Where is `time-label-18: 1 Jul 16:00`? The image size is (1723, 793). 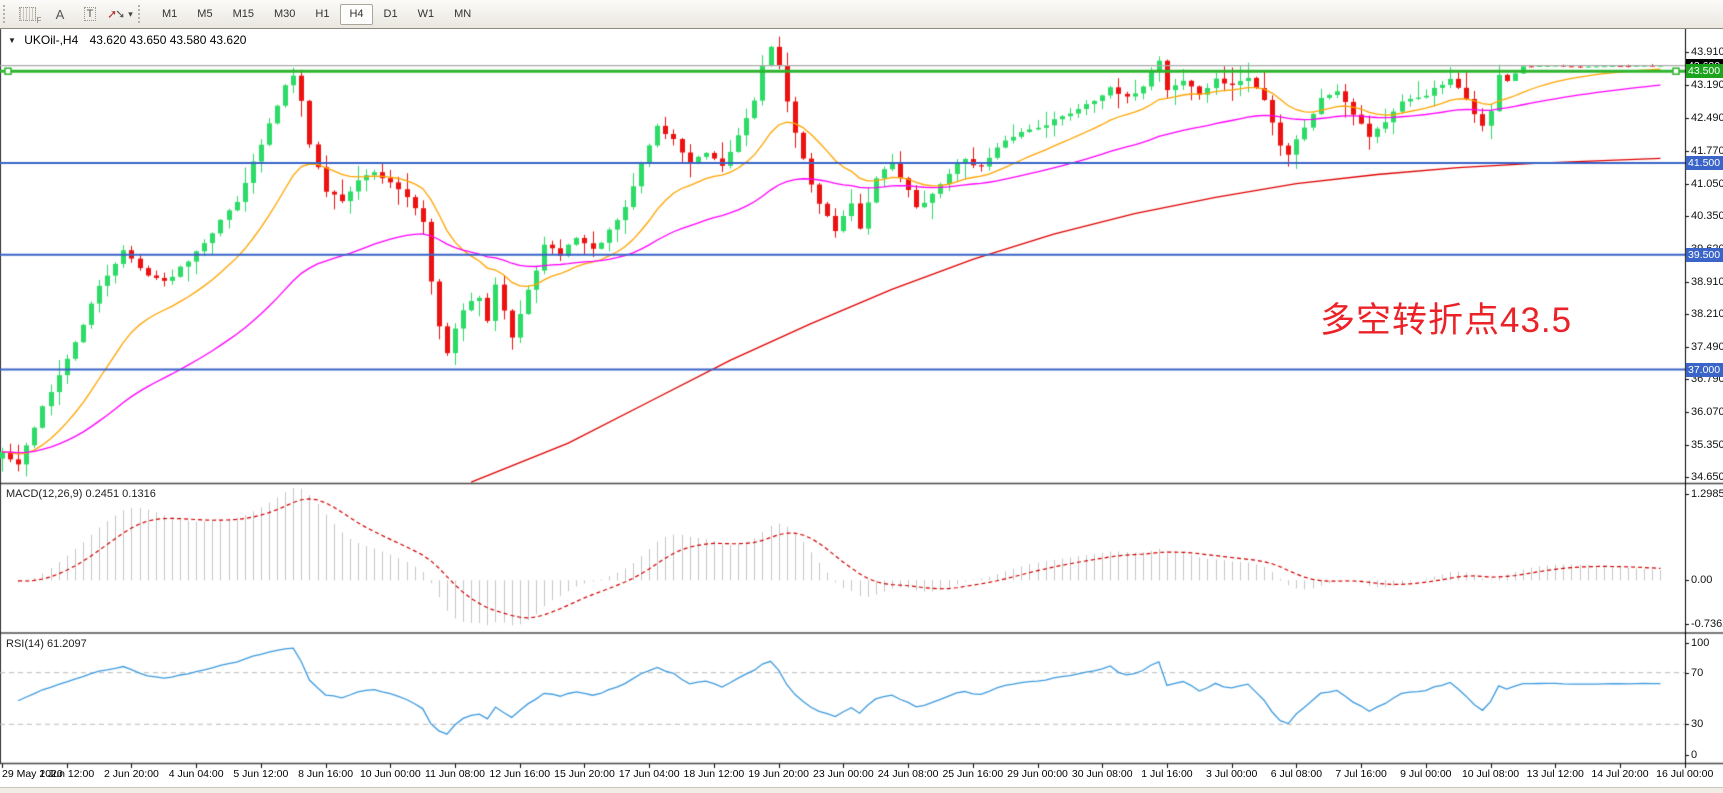 time-label-18: 1 Jul 16:00 is located at coordinates (1167, 774).